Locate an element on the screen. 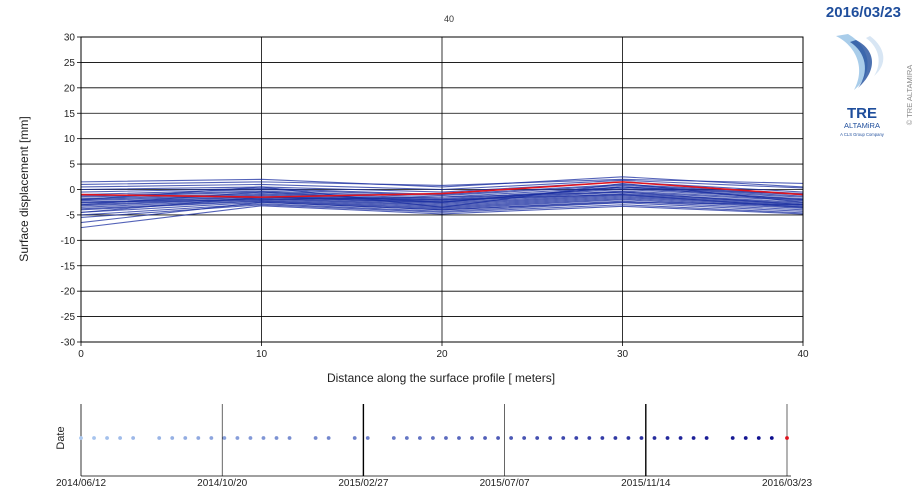  logo-text-group: A CLS Group Company is located at coordinates (862, 134).